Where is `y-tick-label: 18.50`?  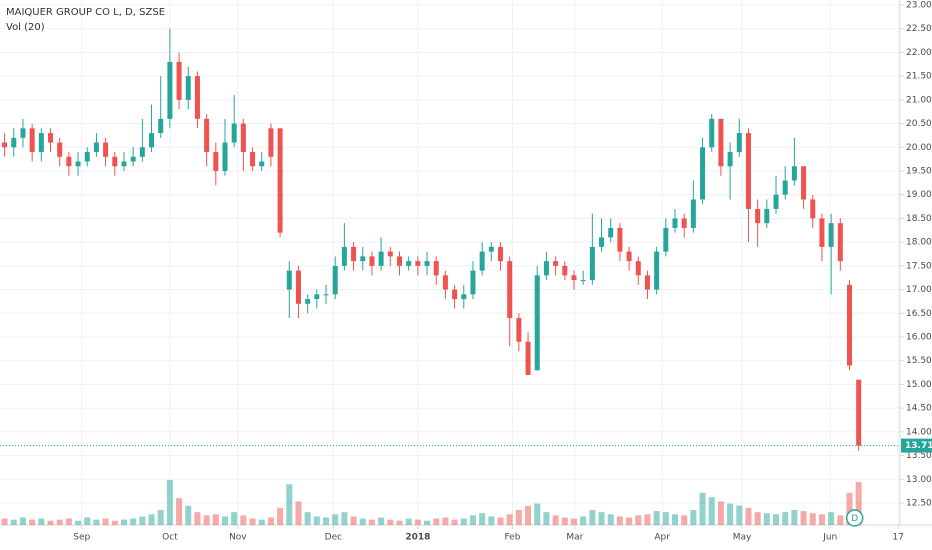
y-tick-label: 18.50 is located at coordinates (919, 219).